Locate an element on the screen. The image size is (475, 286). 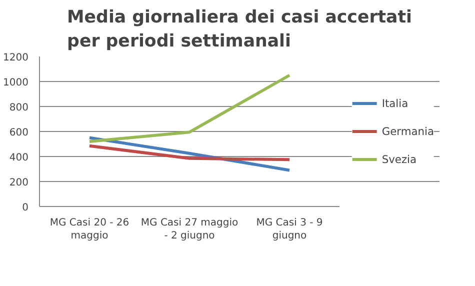
legend-label: Svezia is located at coordinates (399, 159).